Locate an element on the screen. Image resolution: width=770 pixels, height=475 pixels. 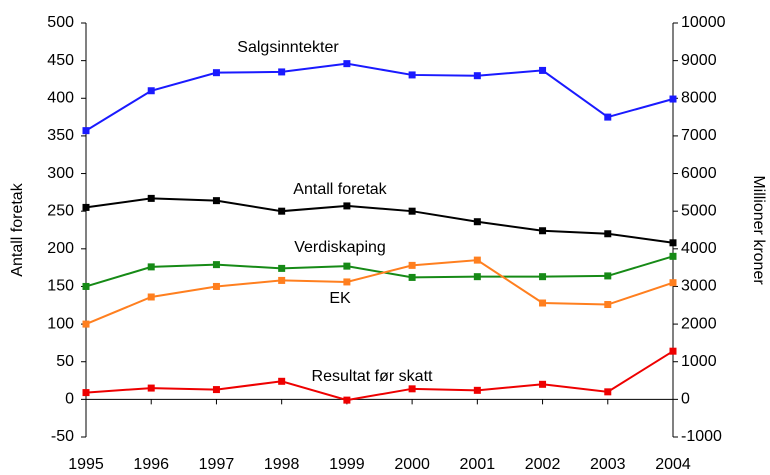
y2-tick-label: 7000 is located at coordinates (699, 135).